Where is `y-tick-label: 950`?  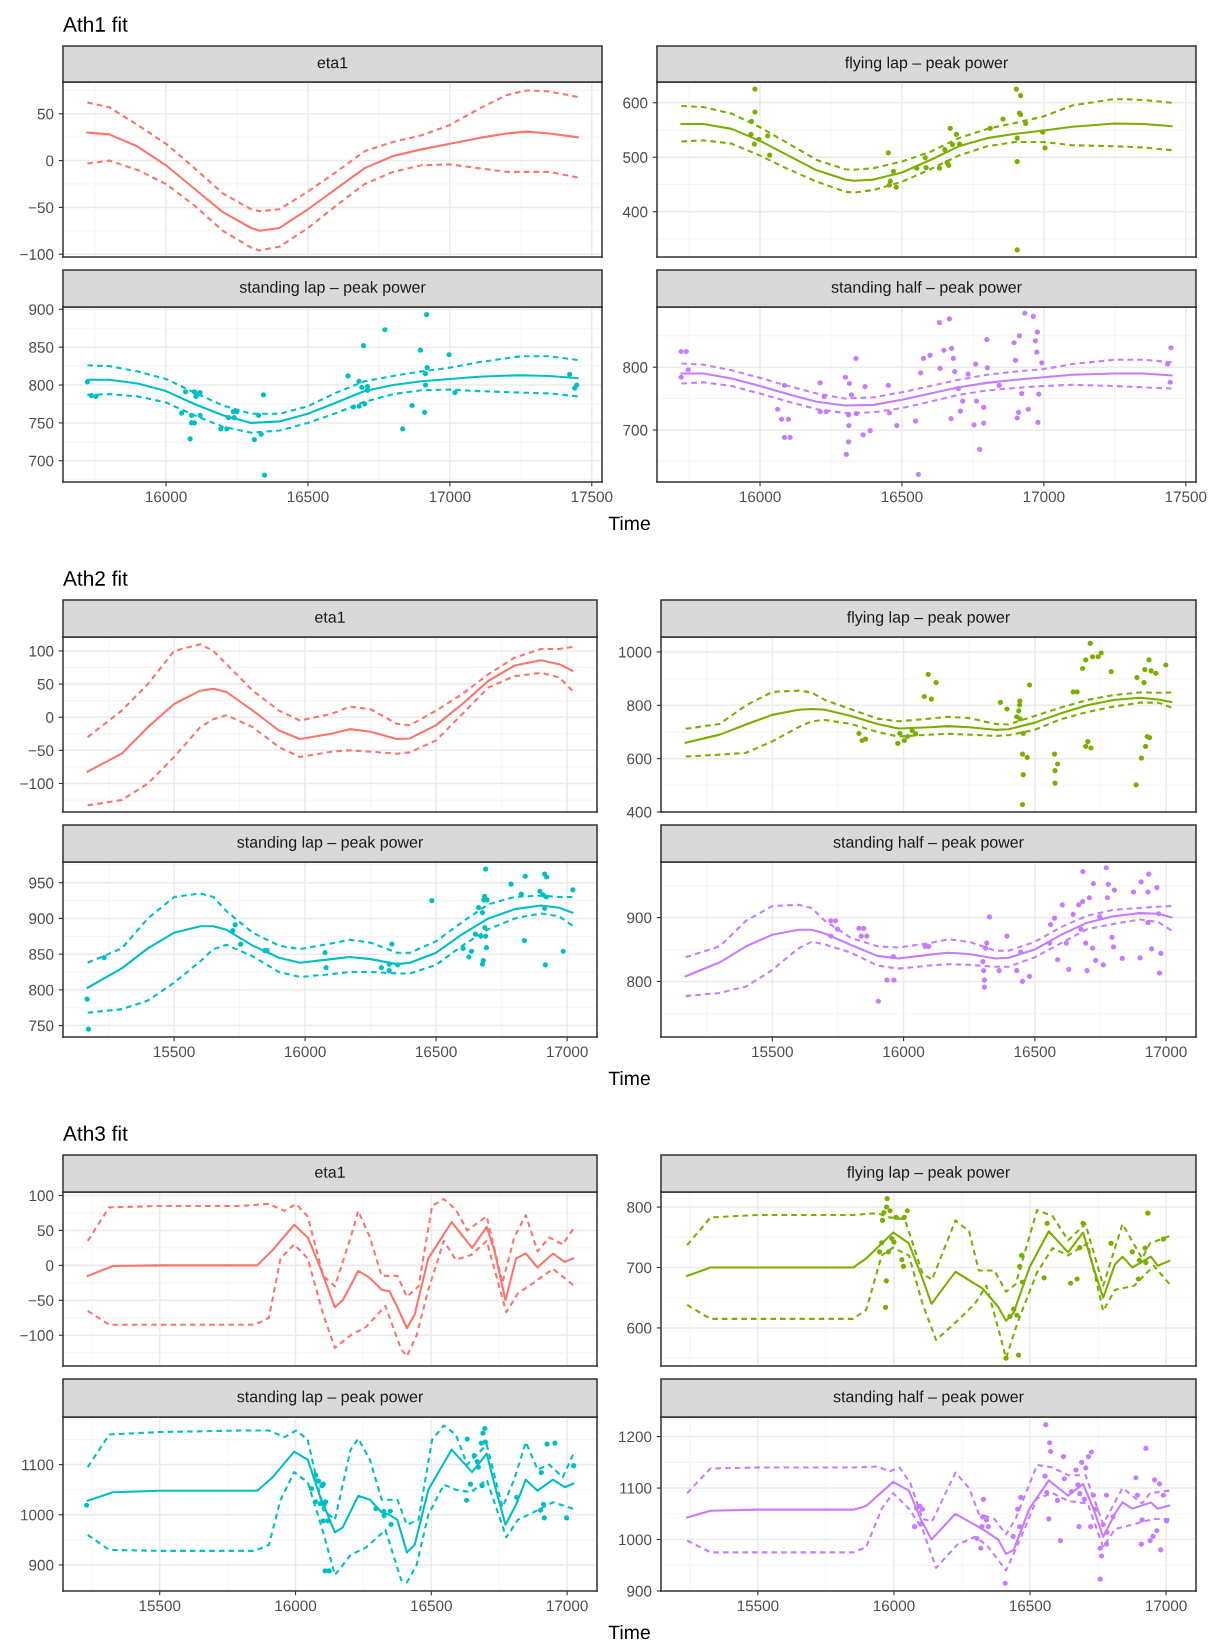
y-tick-label: 950 is located at coordinates (41, 883).